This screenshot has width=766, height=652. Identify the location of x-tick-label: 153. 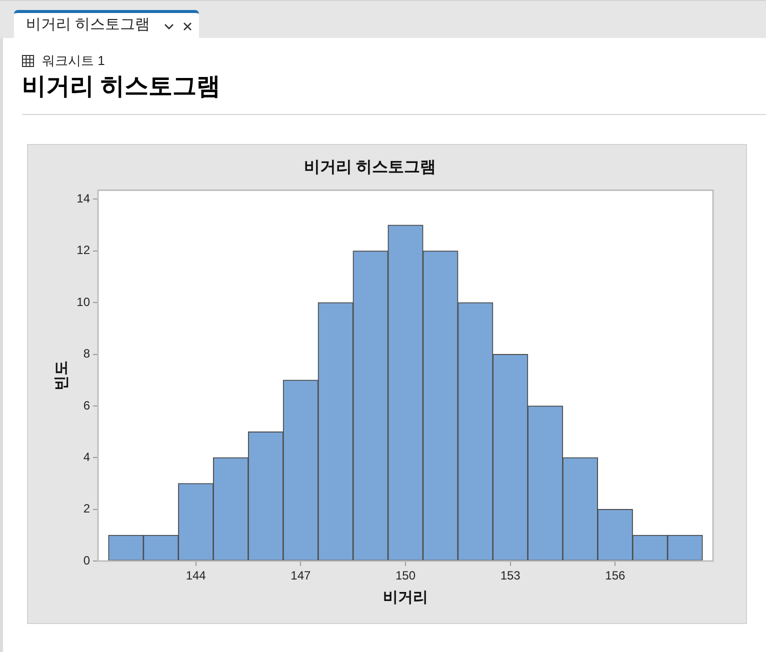
(510, 575).